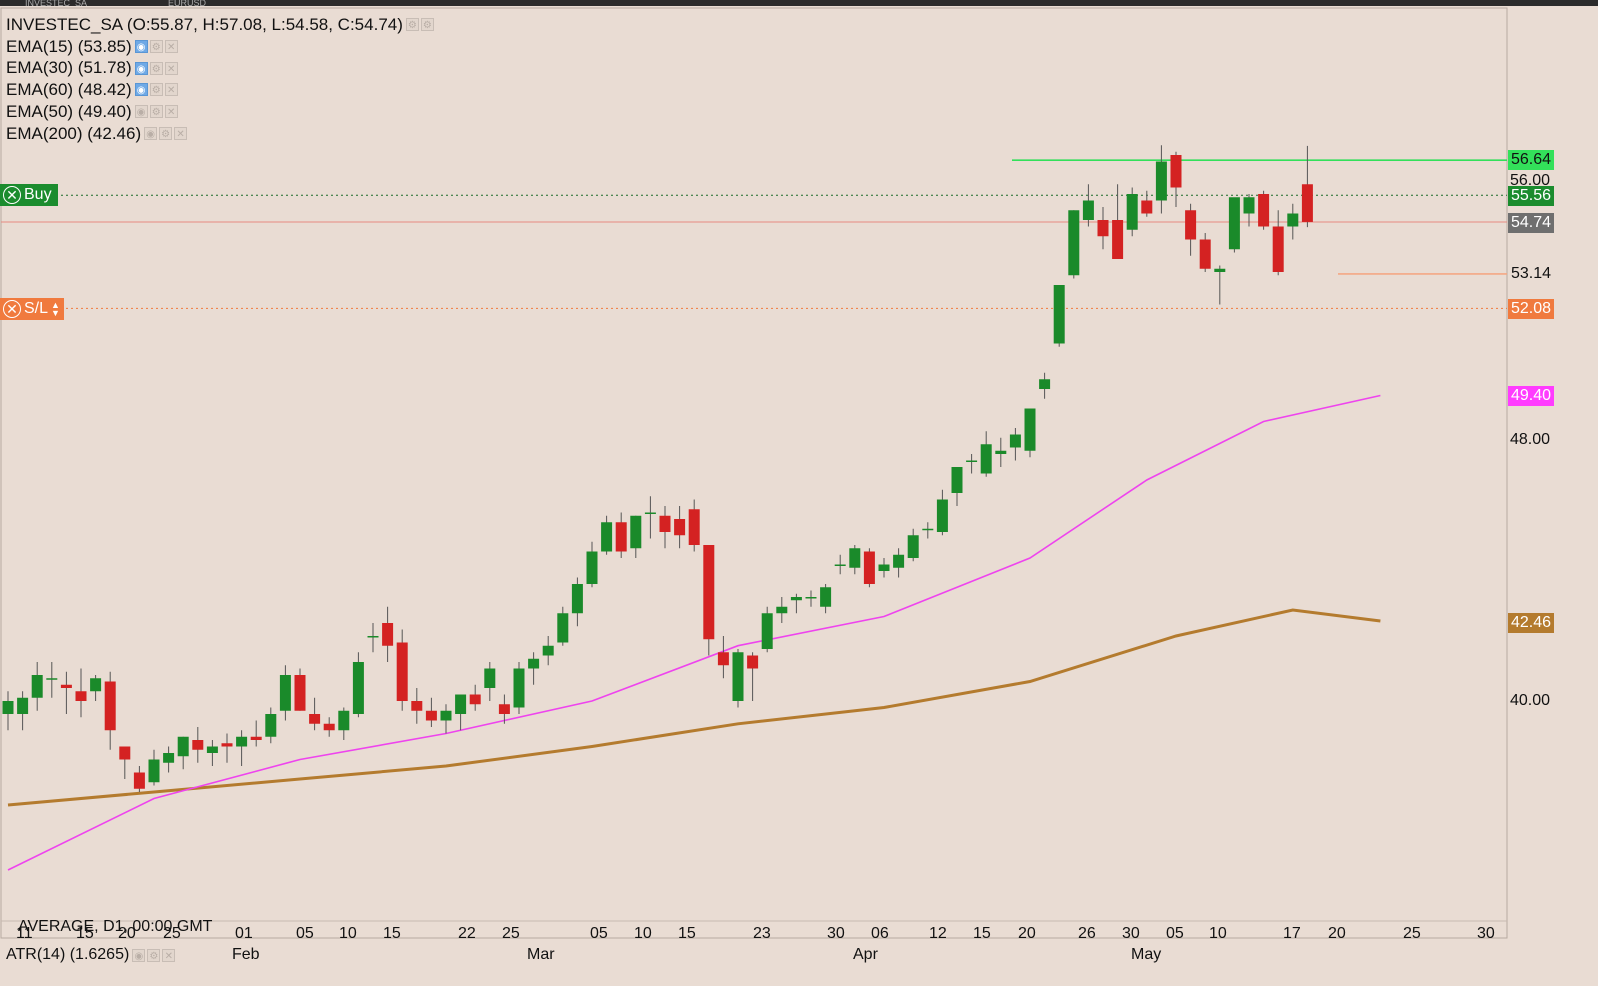 This screenshot has width=1598, height=986. What do you see at coordinates (24, 933) in the screenshot?
I see `x-tick: 11` at bounding box center [24, 933].